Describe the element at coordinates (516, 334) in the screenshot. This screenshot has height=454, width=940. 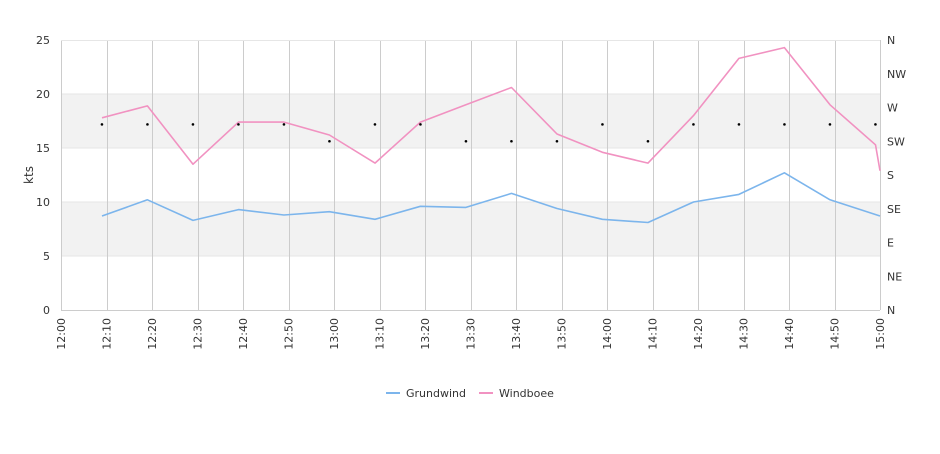
I see `x-tick-label: 13:40` at that location.